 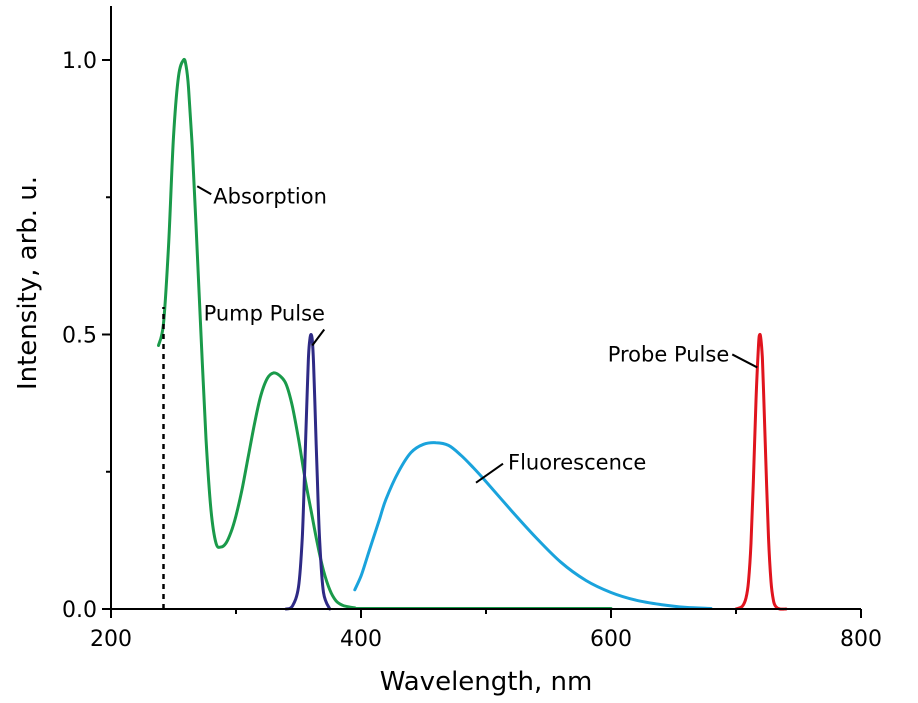 I want to click on annotation-label-fluorescence: Fluorescence, so click(x=577, y=463).